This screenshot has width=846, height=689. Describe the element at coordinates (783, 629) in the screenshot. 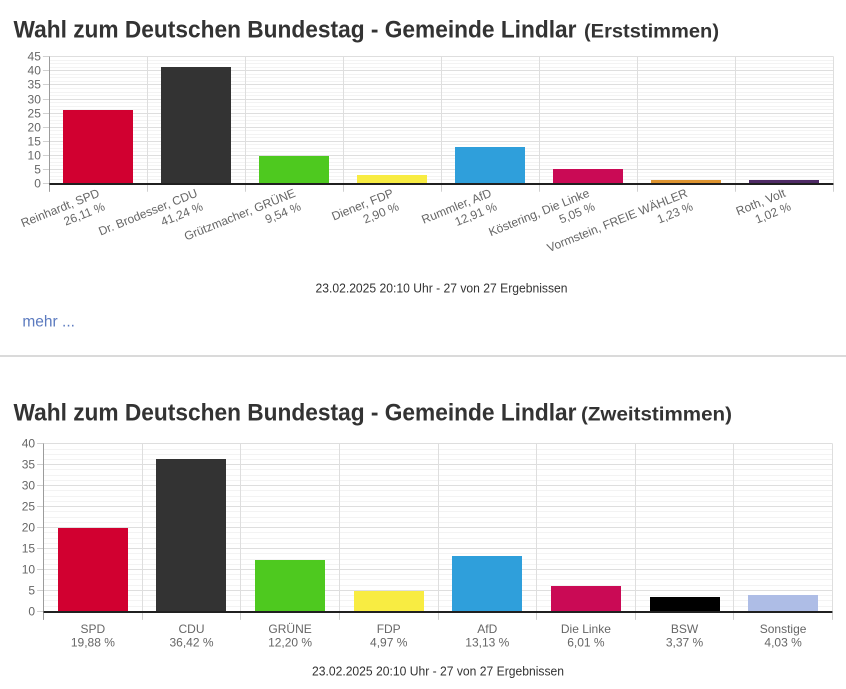

I see `svg-text: Sonstige` at that location.